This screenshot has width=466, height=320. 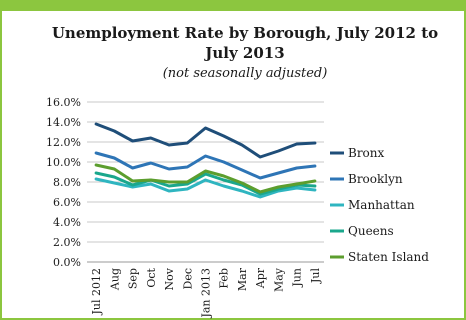 I want to click on x-tick-label: Apr, so click(x=260, y=278).